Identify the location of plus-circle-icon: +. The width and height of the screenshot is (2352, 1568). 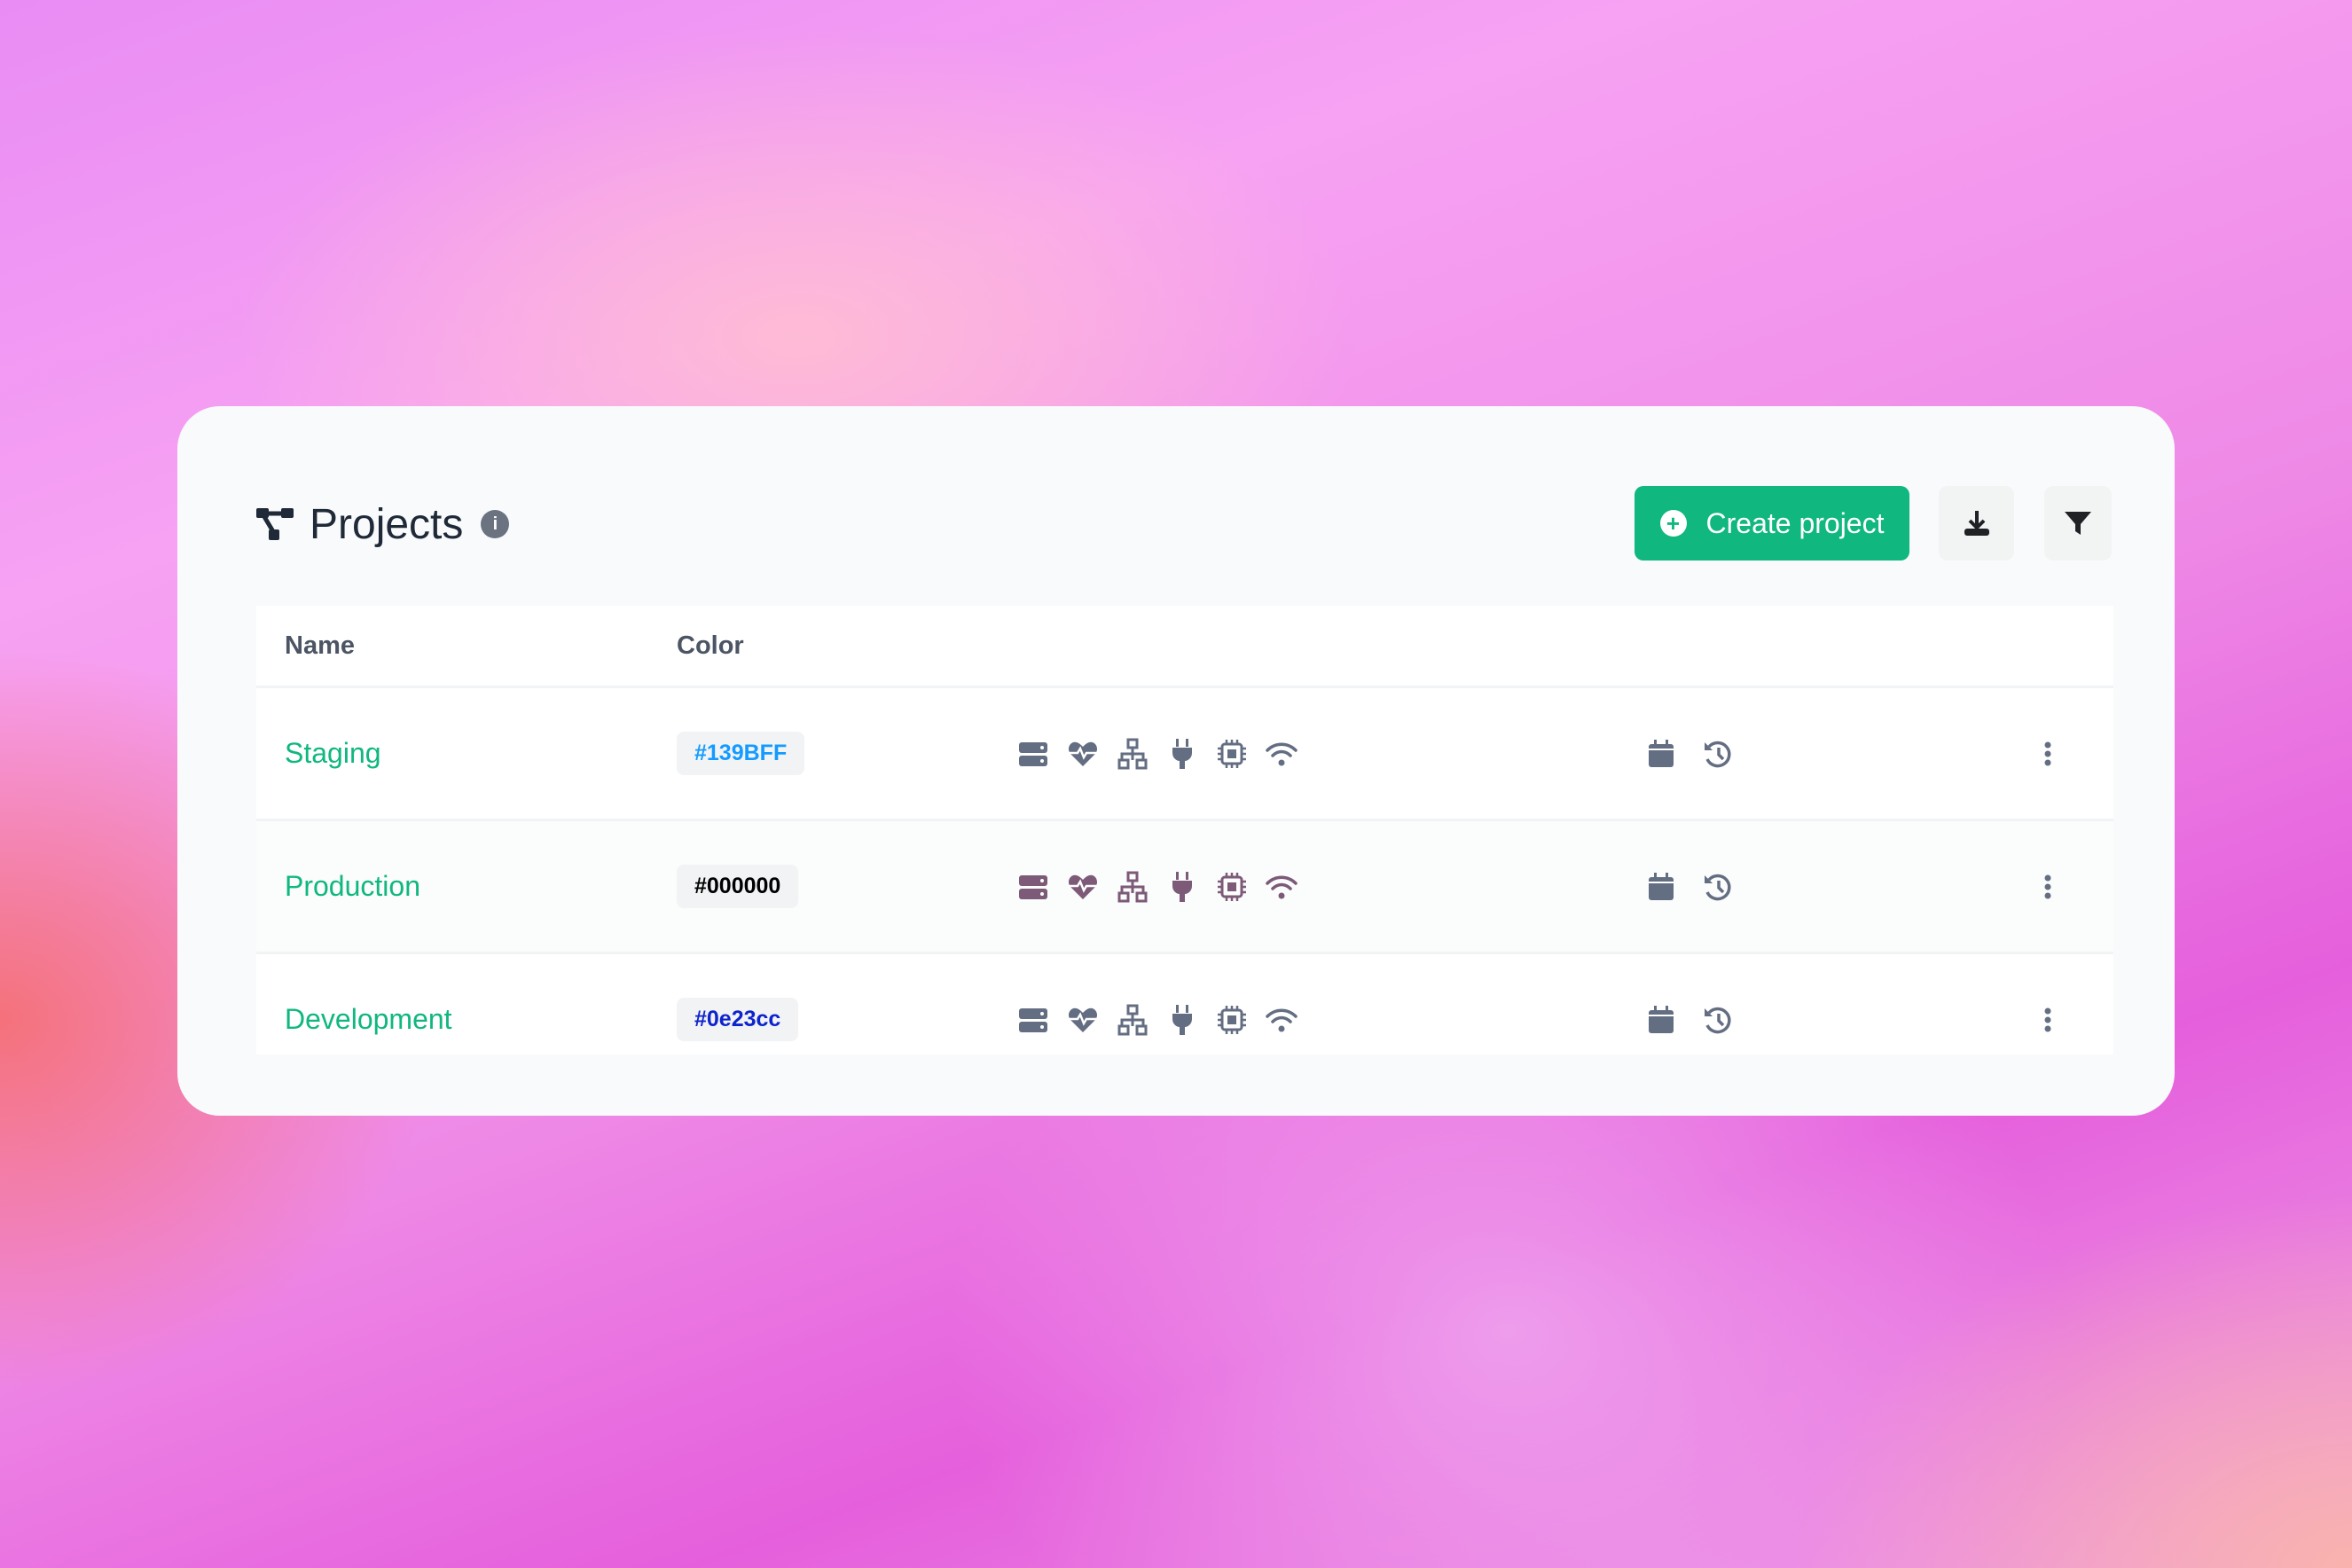
(1673, 523).